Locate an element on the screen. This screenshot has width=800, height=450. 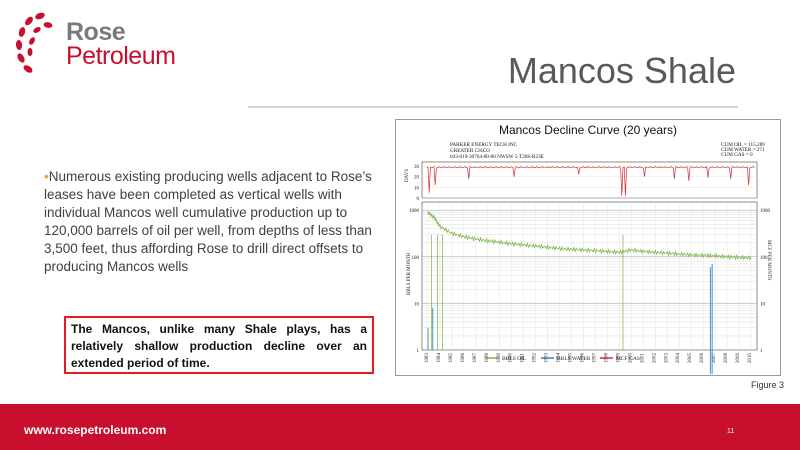
y-tick-label: 1 is located at coordinates (418, 351).